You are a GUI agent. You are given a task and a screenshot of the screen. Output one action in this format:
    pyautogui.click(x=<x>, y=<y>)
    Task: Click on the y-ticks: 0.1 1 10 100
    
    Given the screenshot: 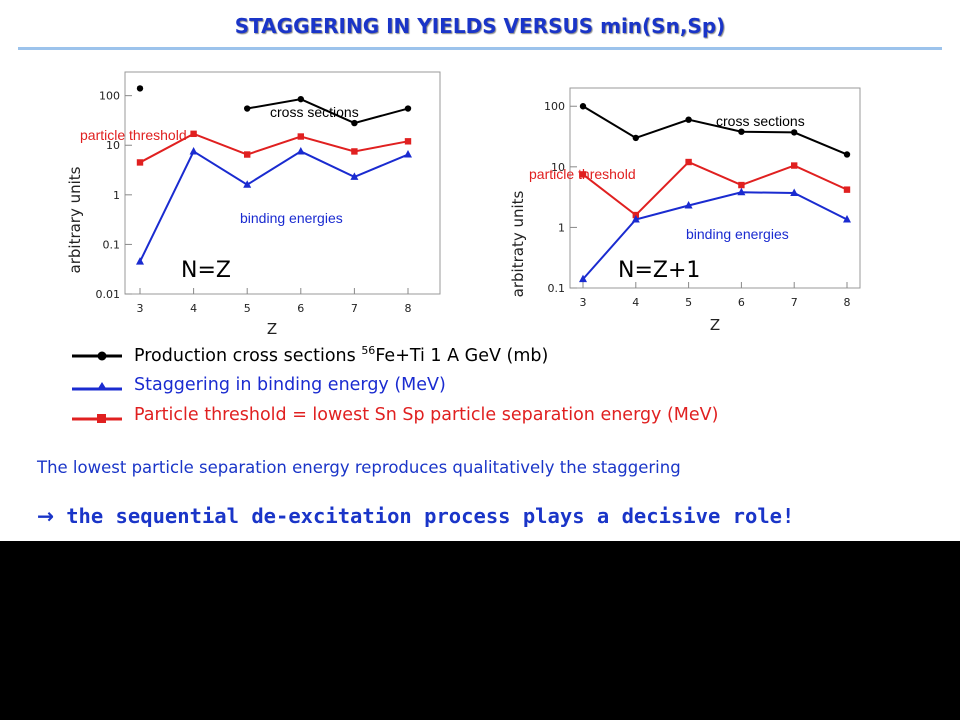 What is the action you would take?
    pyautogui.click(x=560, y=197)
    